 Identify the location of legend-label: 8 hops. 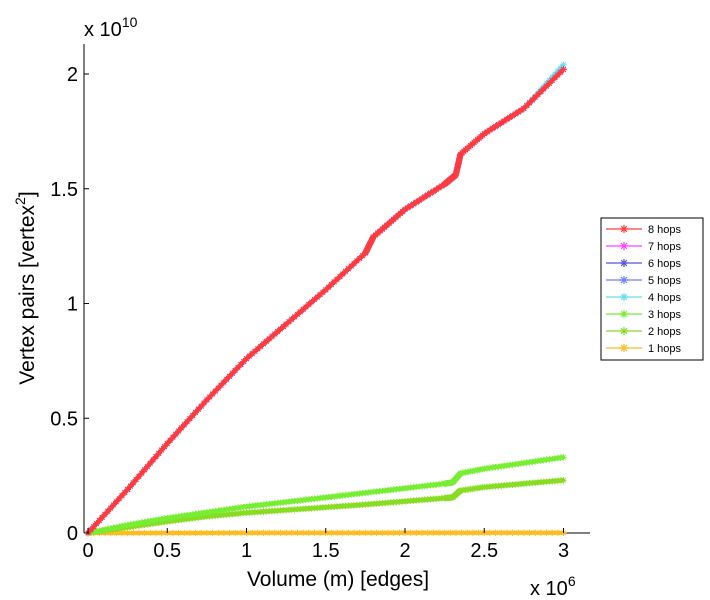
(665, 230).